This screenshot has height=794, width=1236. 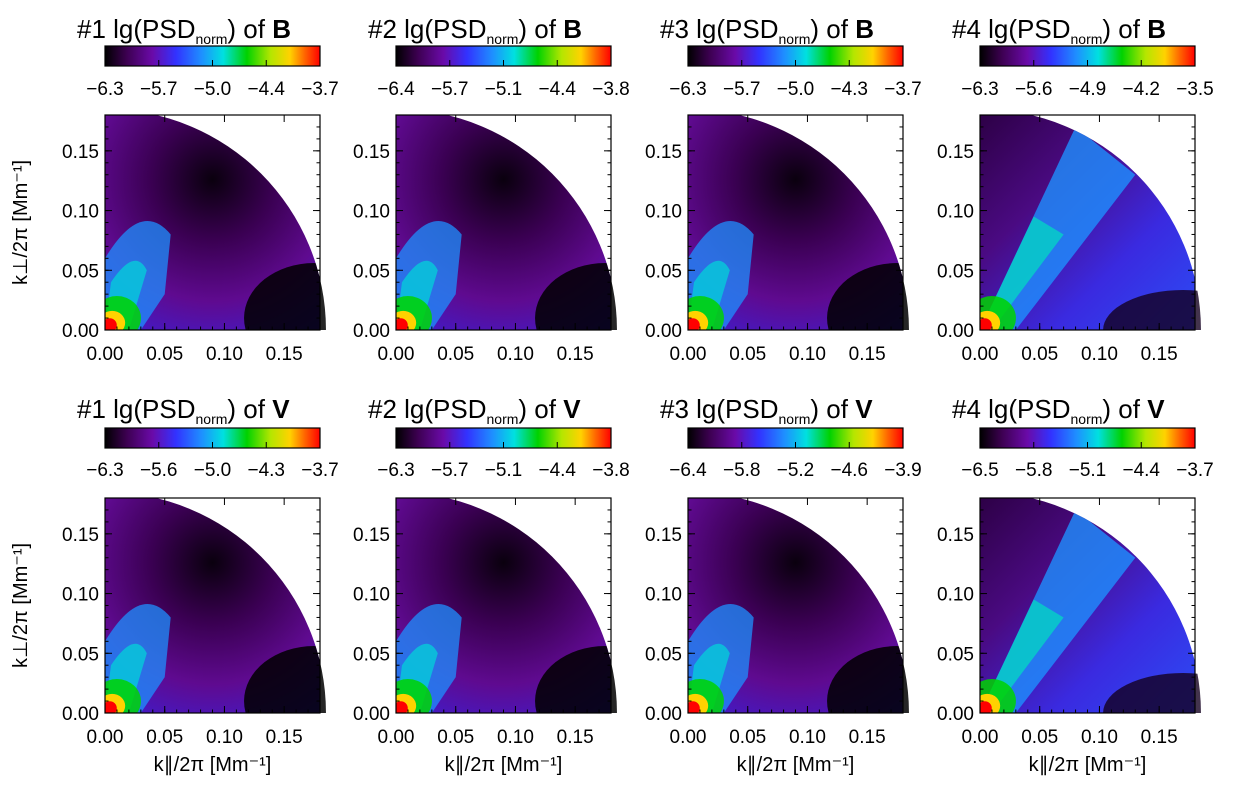 I want to click on panel-title: #1 lg(PSDnorm) of B, so click(x=184, y=30).